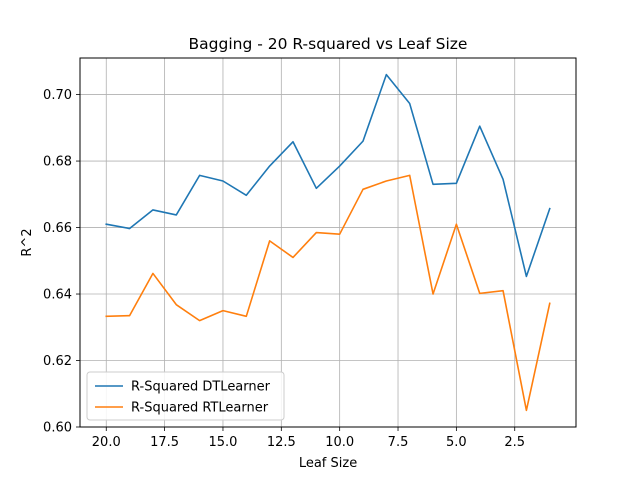 The height and width of the screenshot is (480, 640). What do you see at coordinates (222, 442) in the screenshot?
I see `x-tick-label: 15.0` at bounding box center [222, 442].